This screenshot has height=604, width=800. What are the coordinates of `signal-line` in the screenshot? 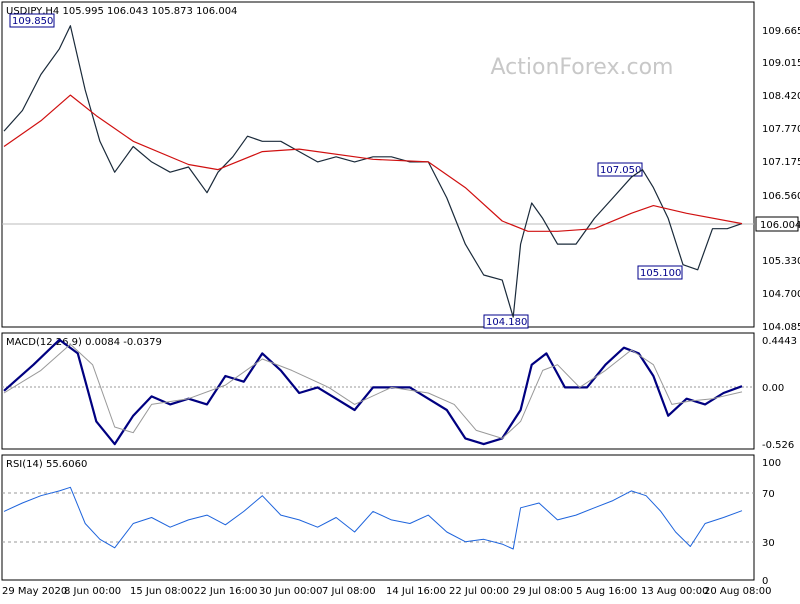 It's located at (373, 391).